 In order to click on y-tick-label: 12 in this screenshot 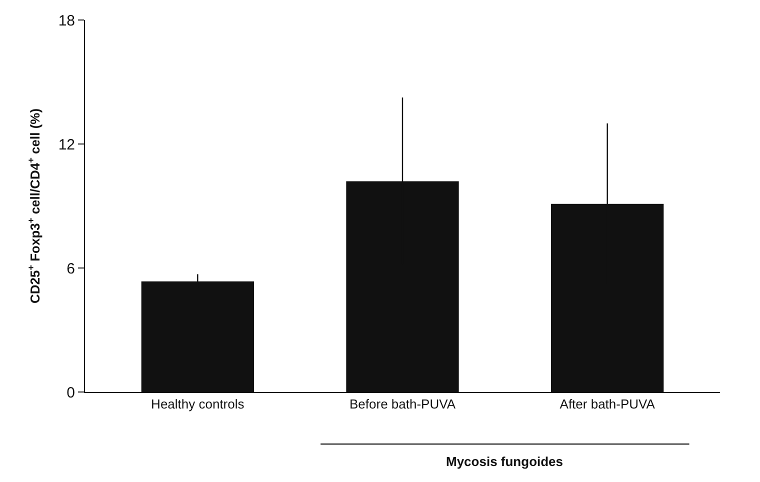, I will do `click(66, 145)`.